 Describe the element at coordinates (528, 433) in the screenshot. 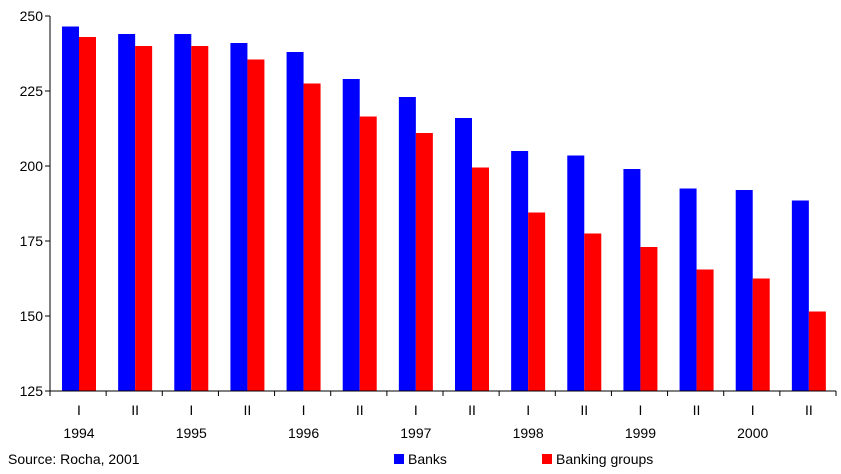

I see `year-label: 1998` at that location.